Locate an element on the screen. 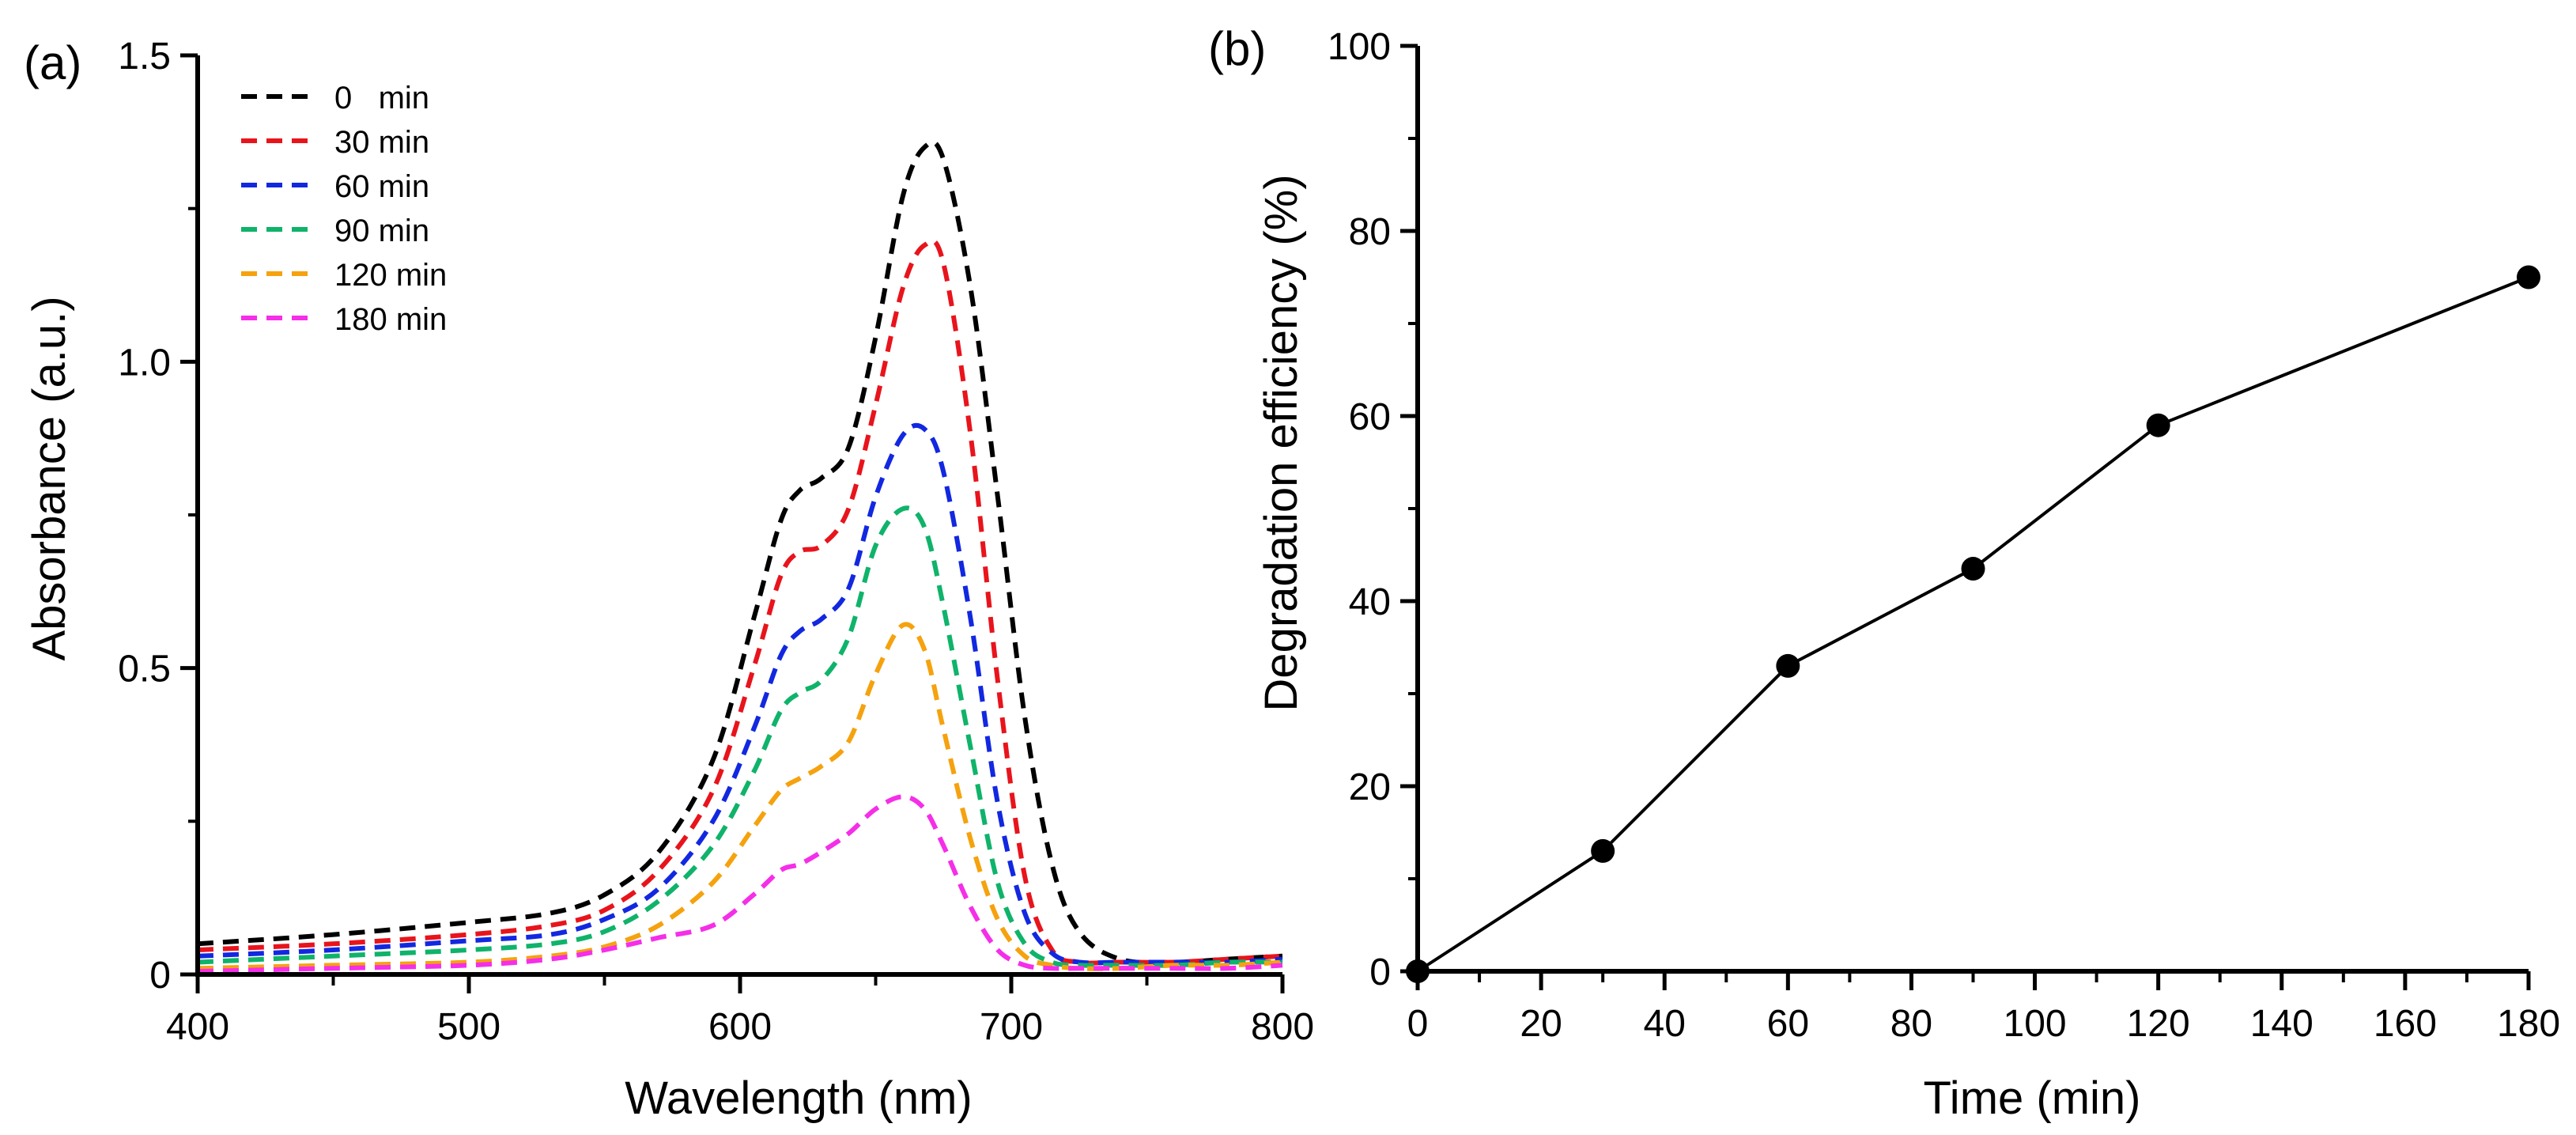 Image resolution: width=2576 pixels, height=1135 pixels. panel-b-y-axis-label: Degradation efficiency (%) is located at coordinates (1281, 442).